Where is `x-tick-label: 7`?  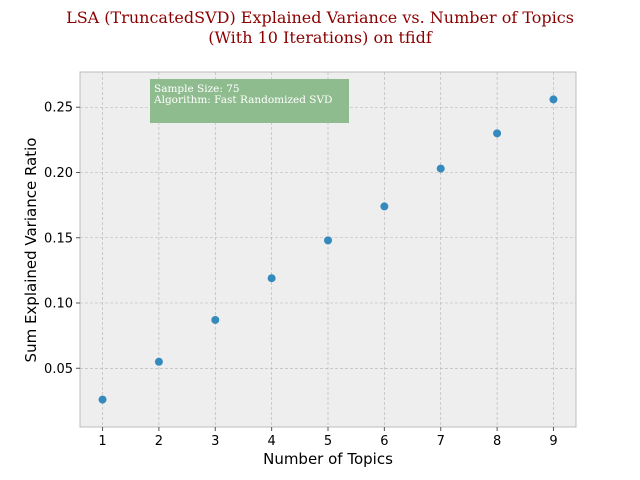
x-tick-label: 7 is located at coordinates (441, 441).